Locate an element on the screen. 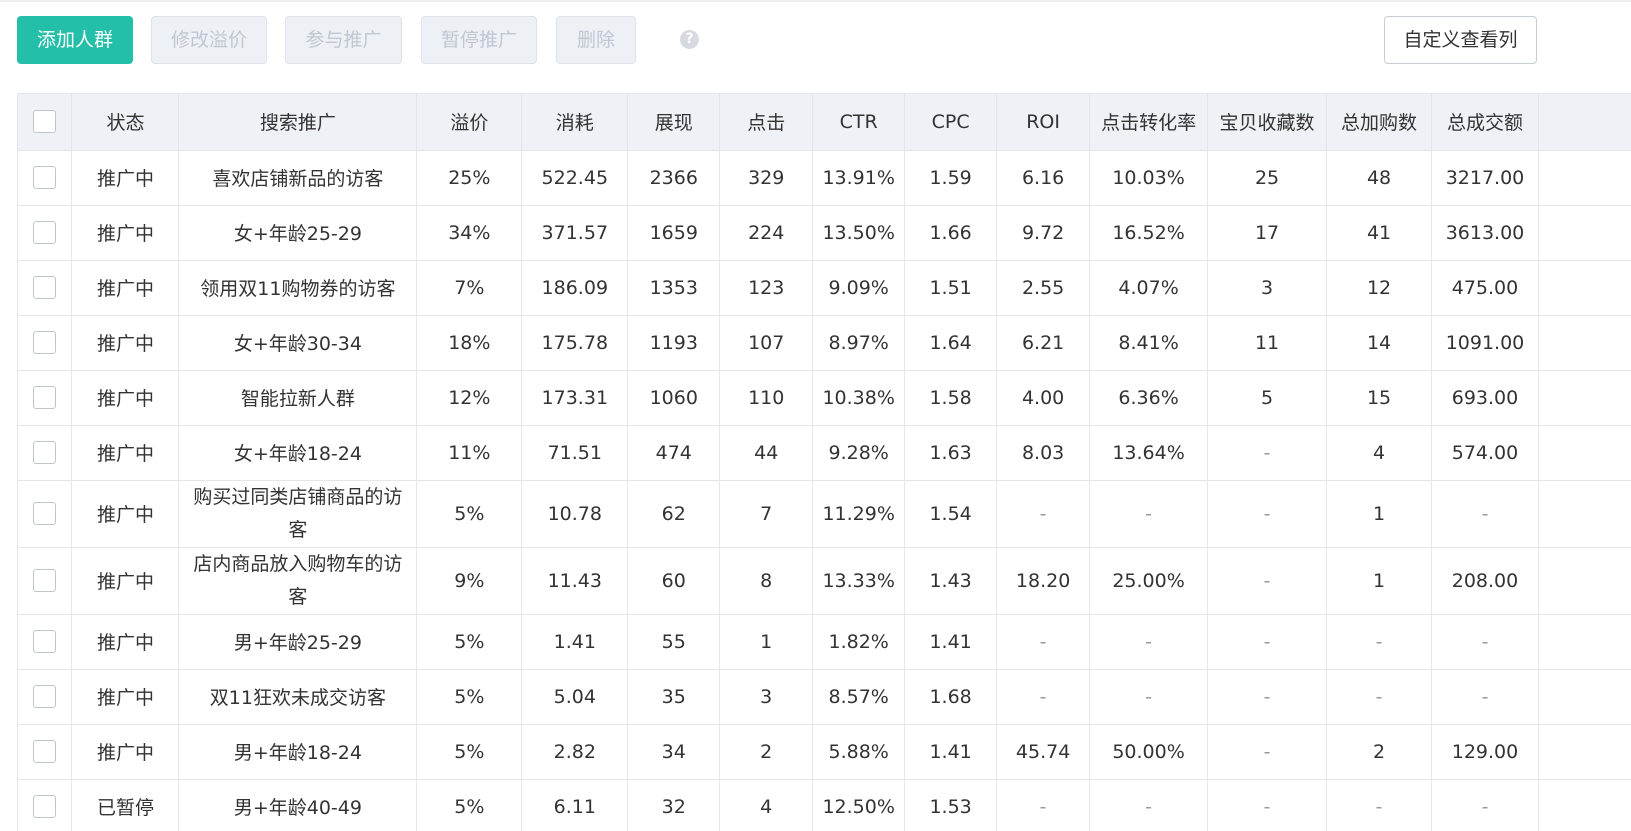 This screenshot has height=831, width=1631. impressions-cell: 1353 is located at coordinates (674, 288).